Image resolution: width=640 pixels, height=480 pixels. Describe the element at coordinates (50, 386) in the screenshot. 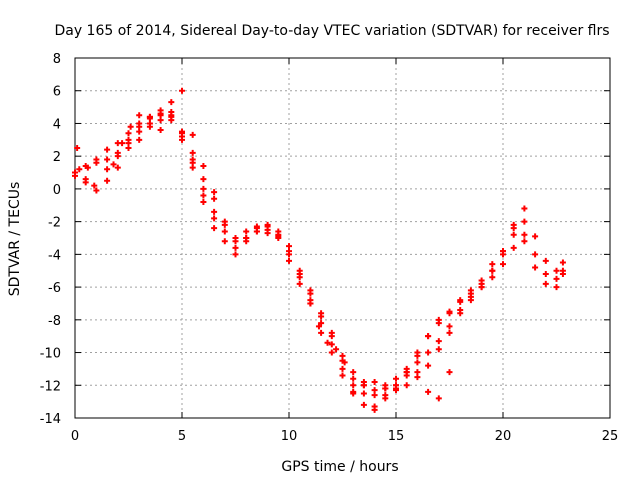

I see `y-tick-label: -12` at that location.